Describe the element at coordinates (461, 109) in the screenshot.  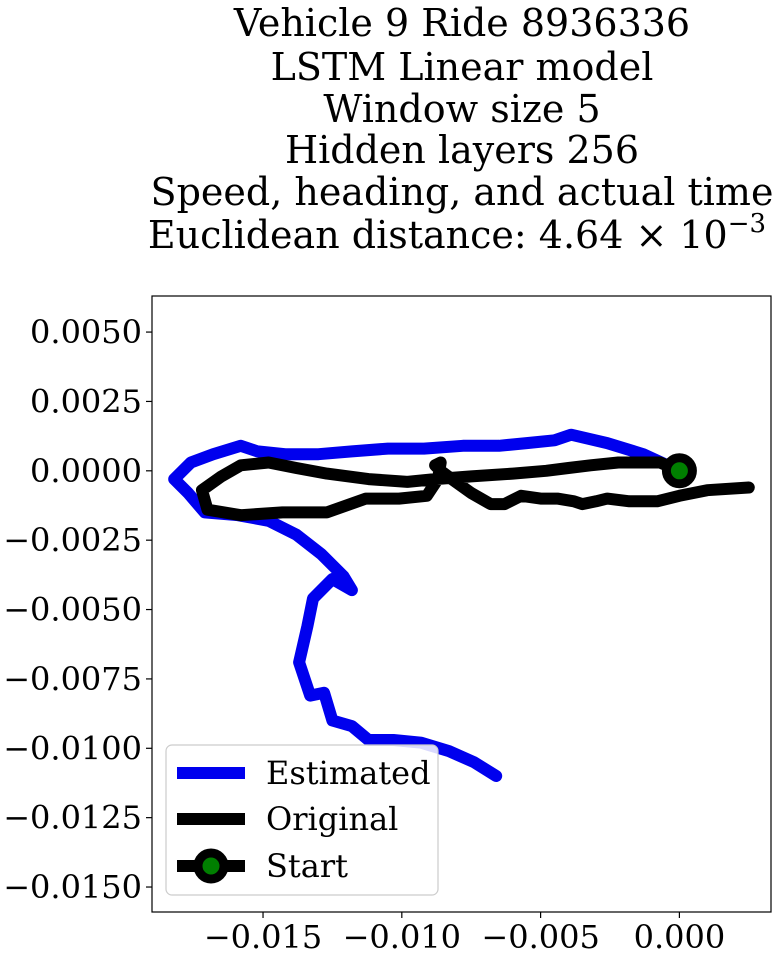
I see `title-line-3: Window size 5` at that location.